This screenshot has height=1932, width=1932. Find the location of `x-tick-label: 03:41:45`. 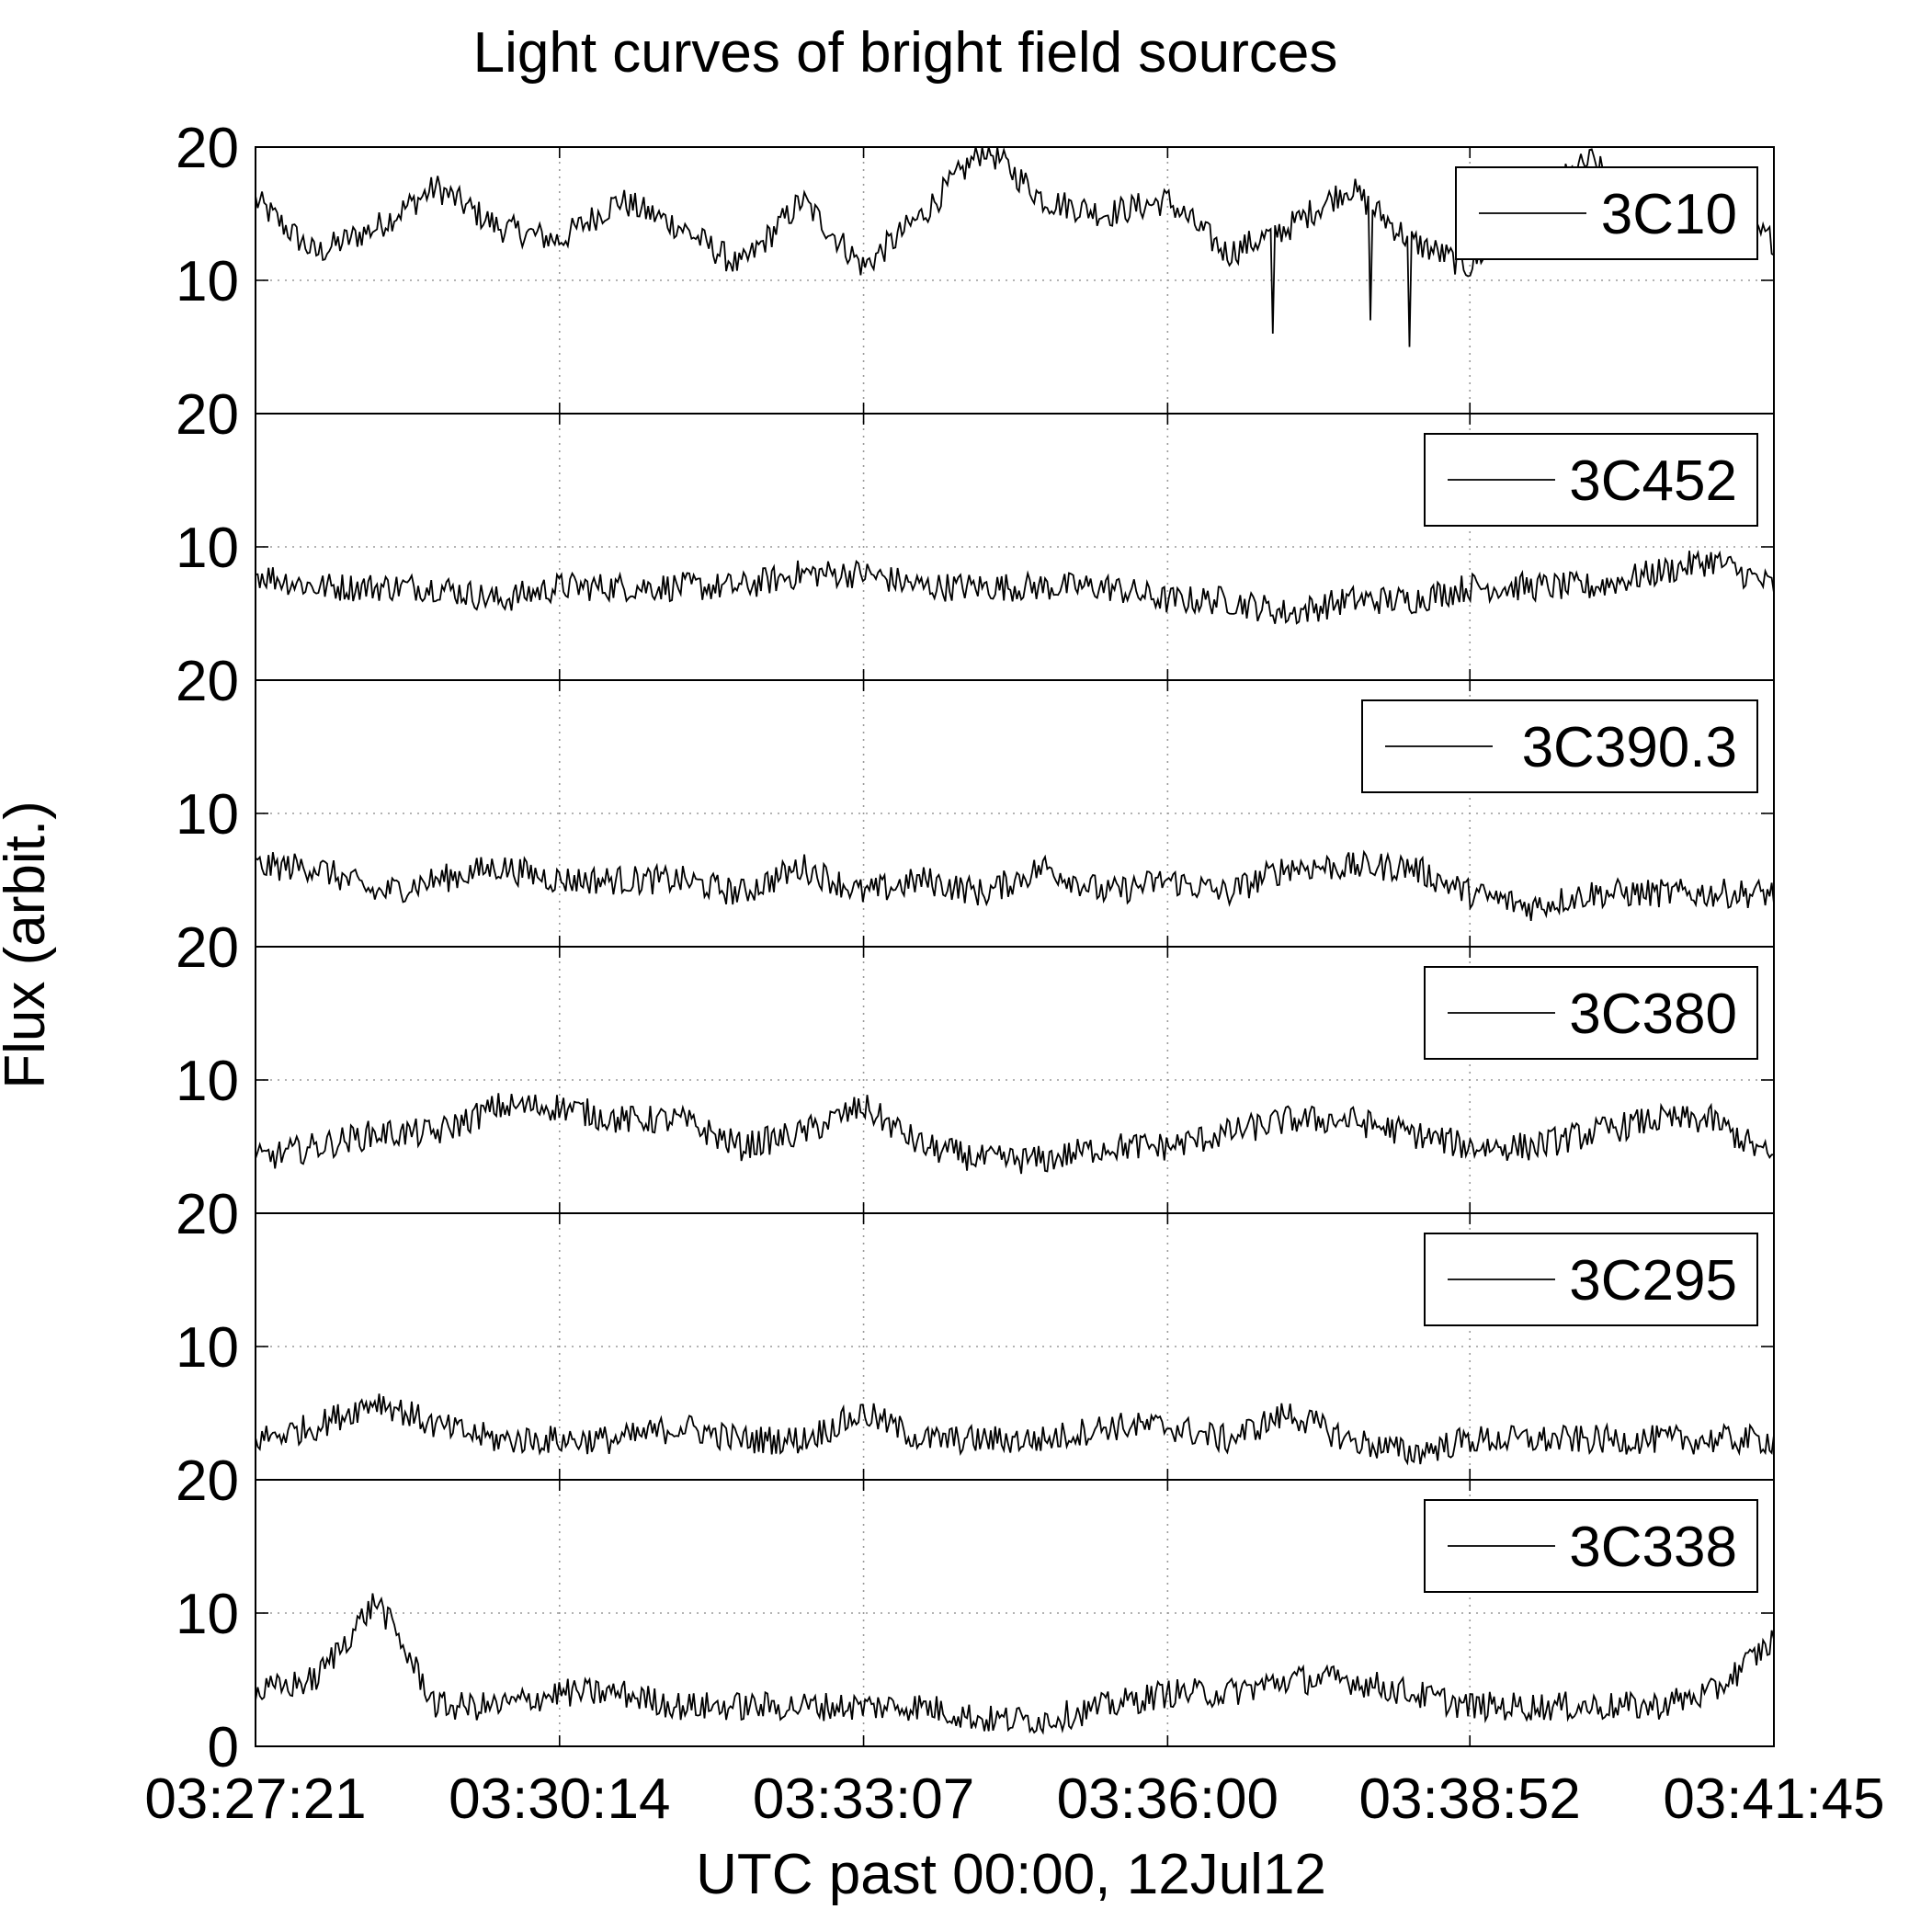

x-tick-label: 03:41:45 is located at coordinates (1774, 1799).